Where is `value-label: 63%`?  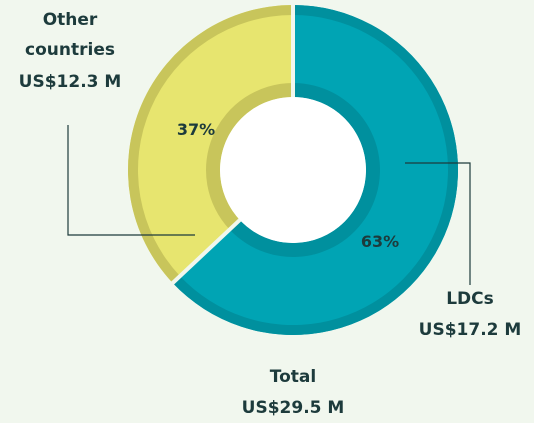 value-label: 63% is located at coordinates (380, 241).